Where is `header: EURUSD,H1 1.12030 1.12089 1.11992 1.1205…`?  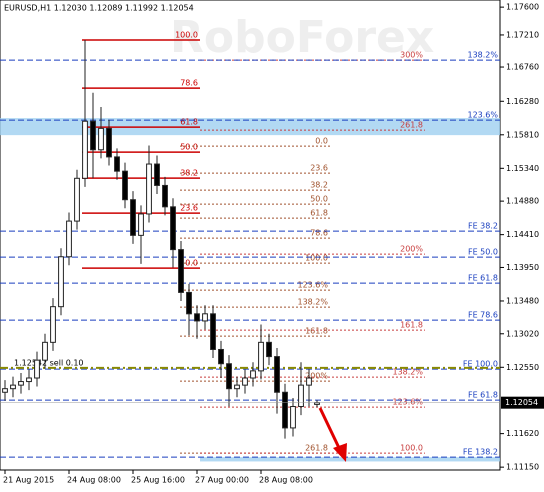
header: EURUSD,H1 1.12030 1.12089 1.11992 1.1205… is located at coordinates (99, 8).